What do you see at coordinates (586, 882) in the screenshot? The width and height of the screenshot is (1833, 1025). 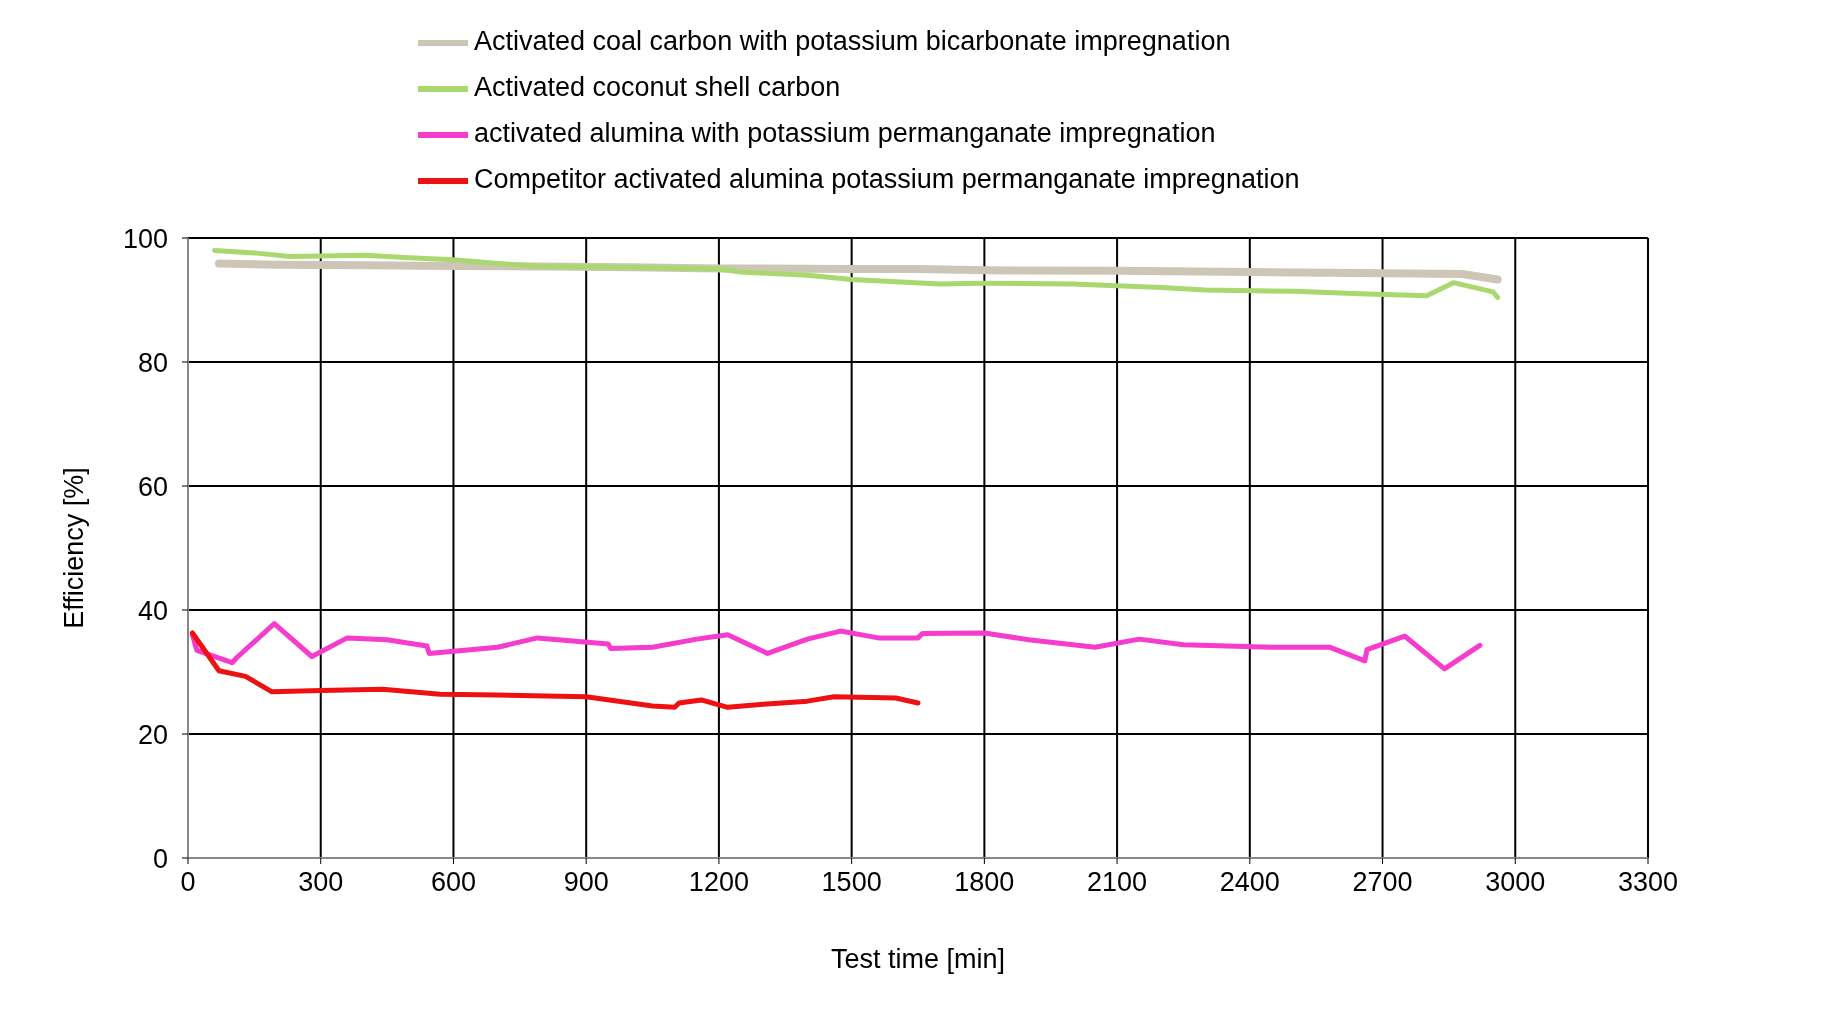 I see `x-tick-label: 900` at bounding box center [586, 882].